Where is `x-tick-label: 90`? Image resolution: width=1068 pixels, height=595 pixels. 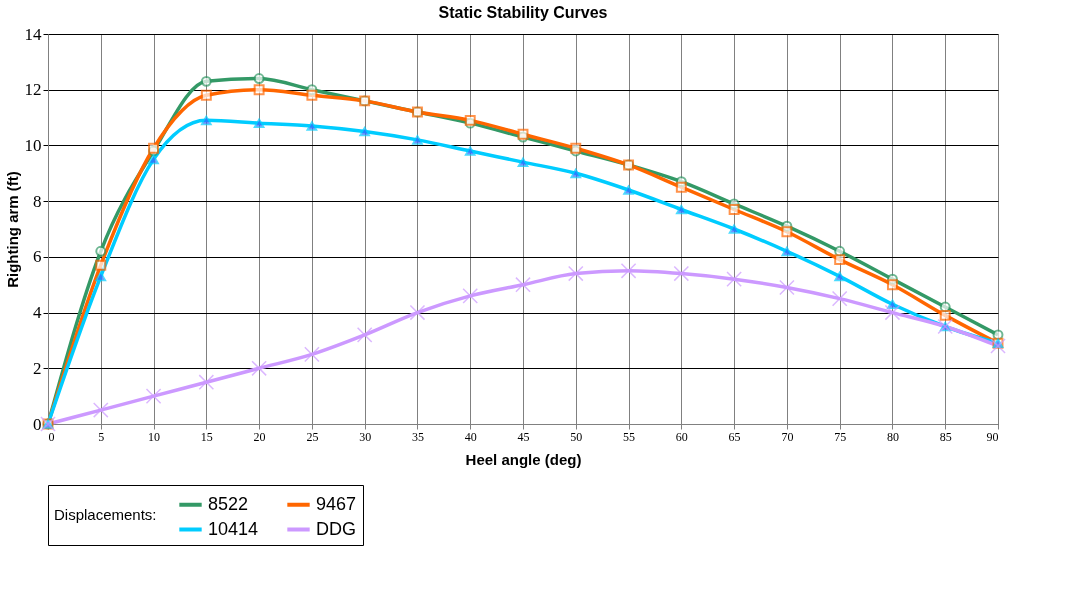
x-tick-label: 90 is located at coordinates (992, 436).